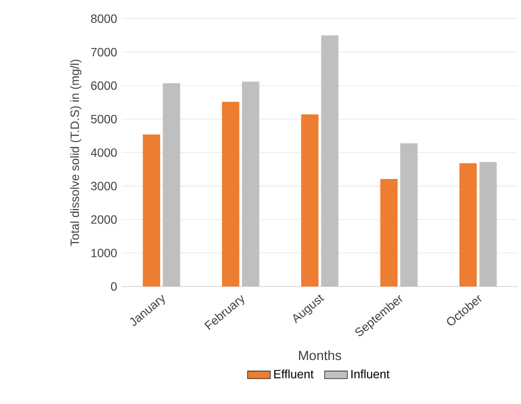 This screenshot has width=521, height=404. Describe the element at coordinates (104, 253) in the screenshot. I see `y-tick-label: 1000` at that location.